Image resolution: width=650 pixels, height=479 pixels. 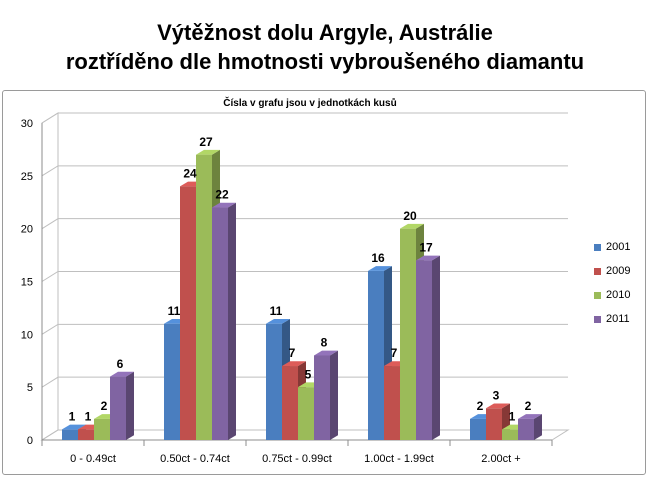 I want to click on x-tick-label: 1.00ct - 1.99ct, so click(x=399, y=459).